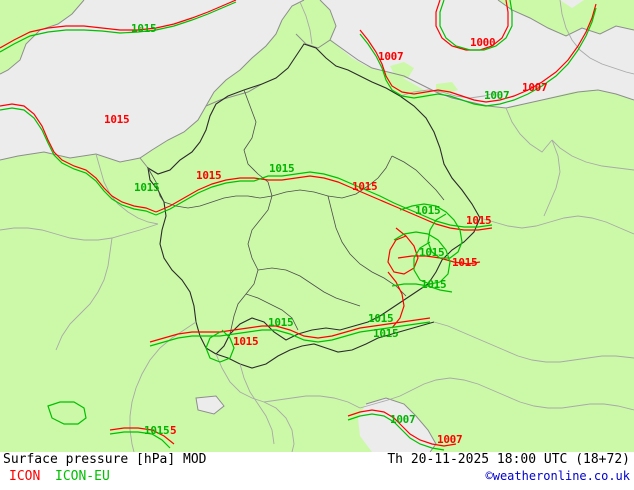 The width and height of the screenshot is (634, 490). I want to click on isobar-icon-1015-se, so click(396, 300).